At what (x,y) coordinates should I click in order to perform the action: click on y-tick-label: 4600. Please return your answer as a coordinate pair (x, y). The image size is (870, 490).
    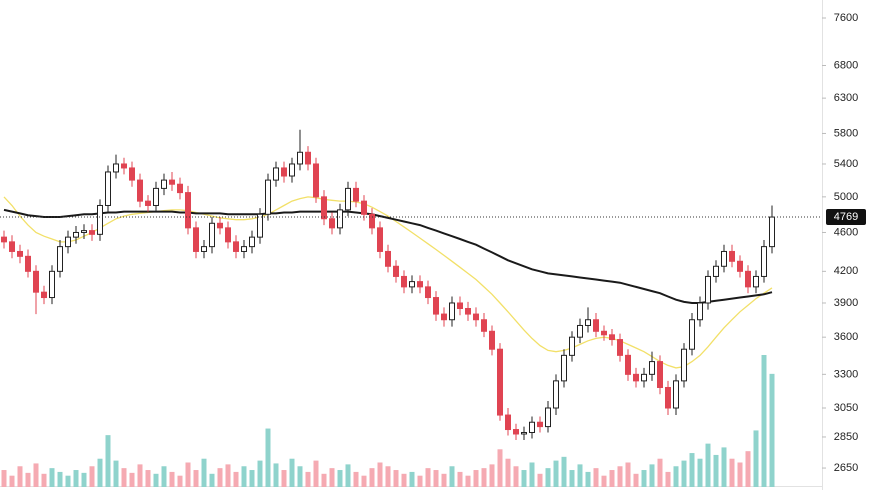
    Looking at the image, I should click on (846, 232).